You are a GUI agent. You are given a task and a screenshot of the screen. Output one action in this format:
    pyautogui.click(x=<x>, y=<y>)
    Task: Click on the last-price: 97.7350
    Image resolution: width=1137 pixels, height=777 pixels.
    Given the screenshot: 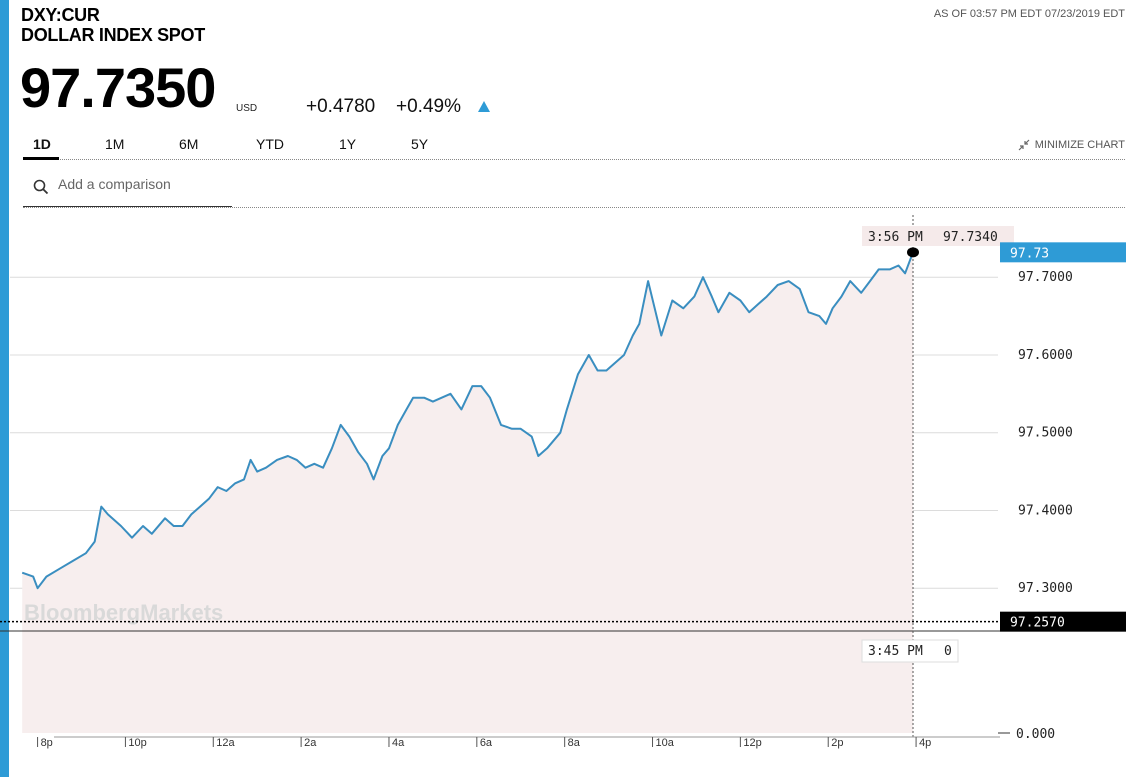 What is the action you would take?
    pyautogui.click(x=118, y=87)
    